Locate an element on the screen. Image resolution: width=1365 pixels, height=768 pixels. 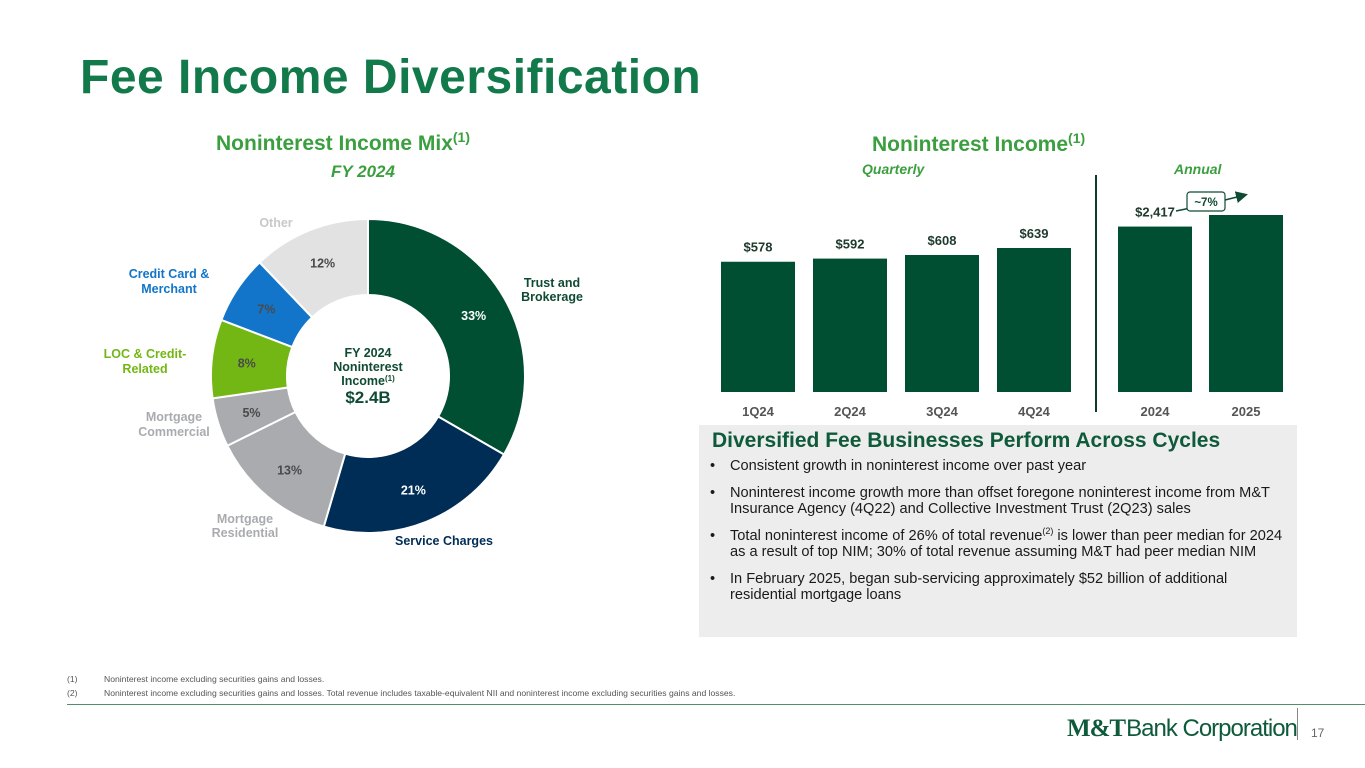
pie-chart-title: Noninterest Income Mix(1) is located at coordinates (343, 142).